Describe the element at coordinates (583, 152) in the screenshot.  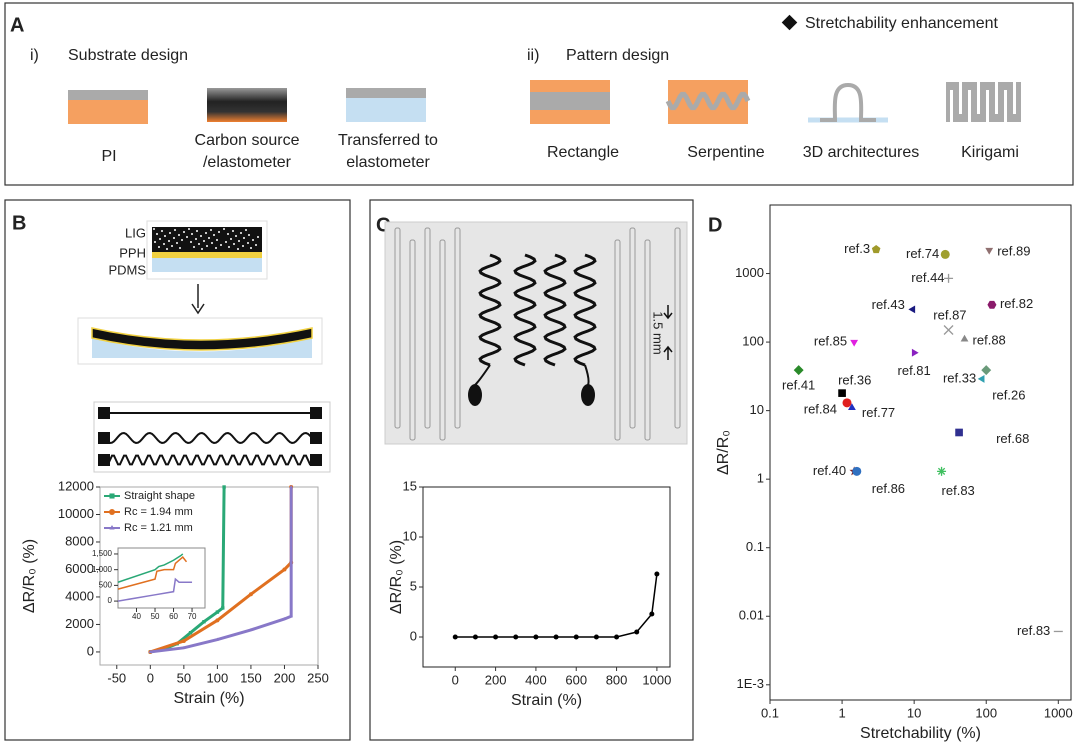
I see `item-label: Rectangle` at that location.